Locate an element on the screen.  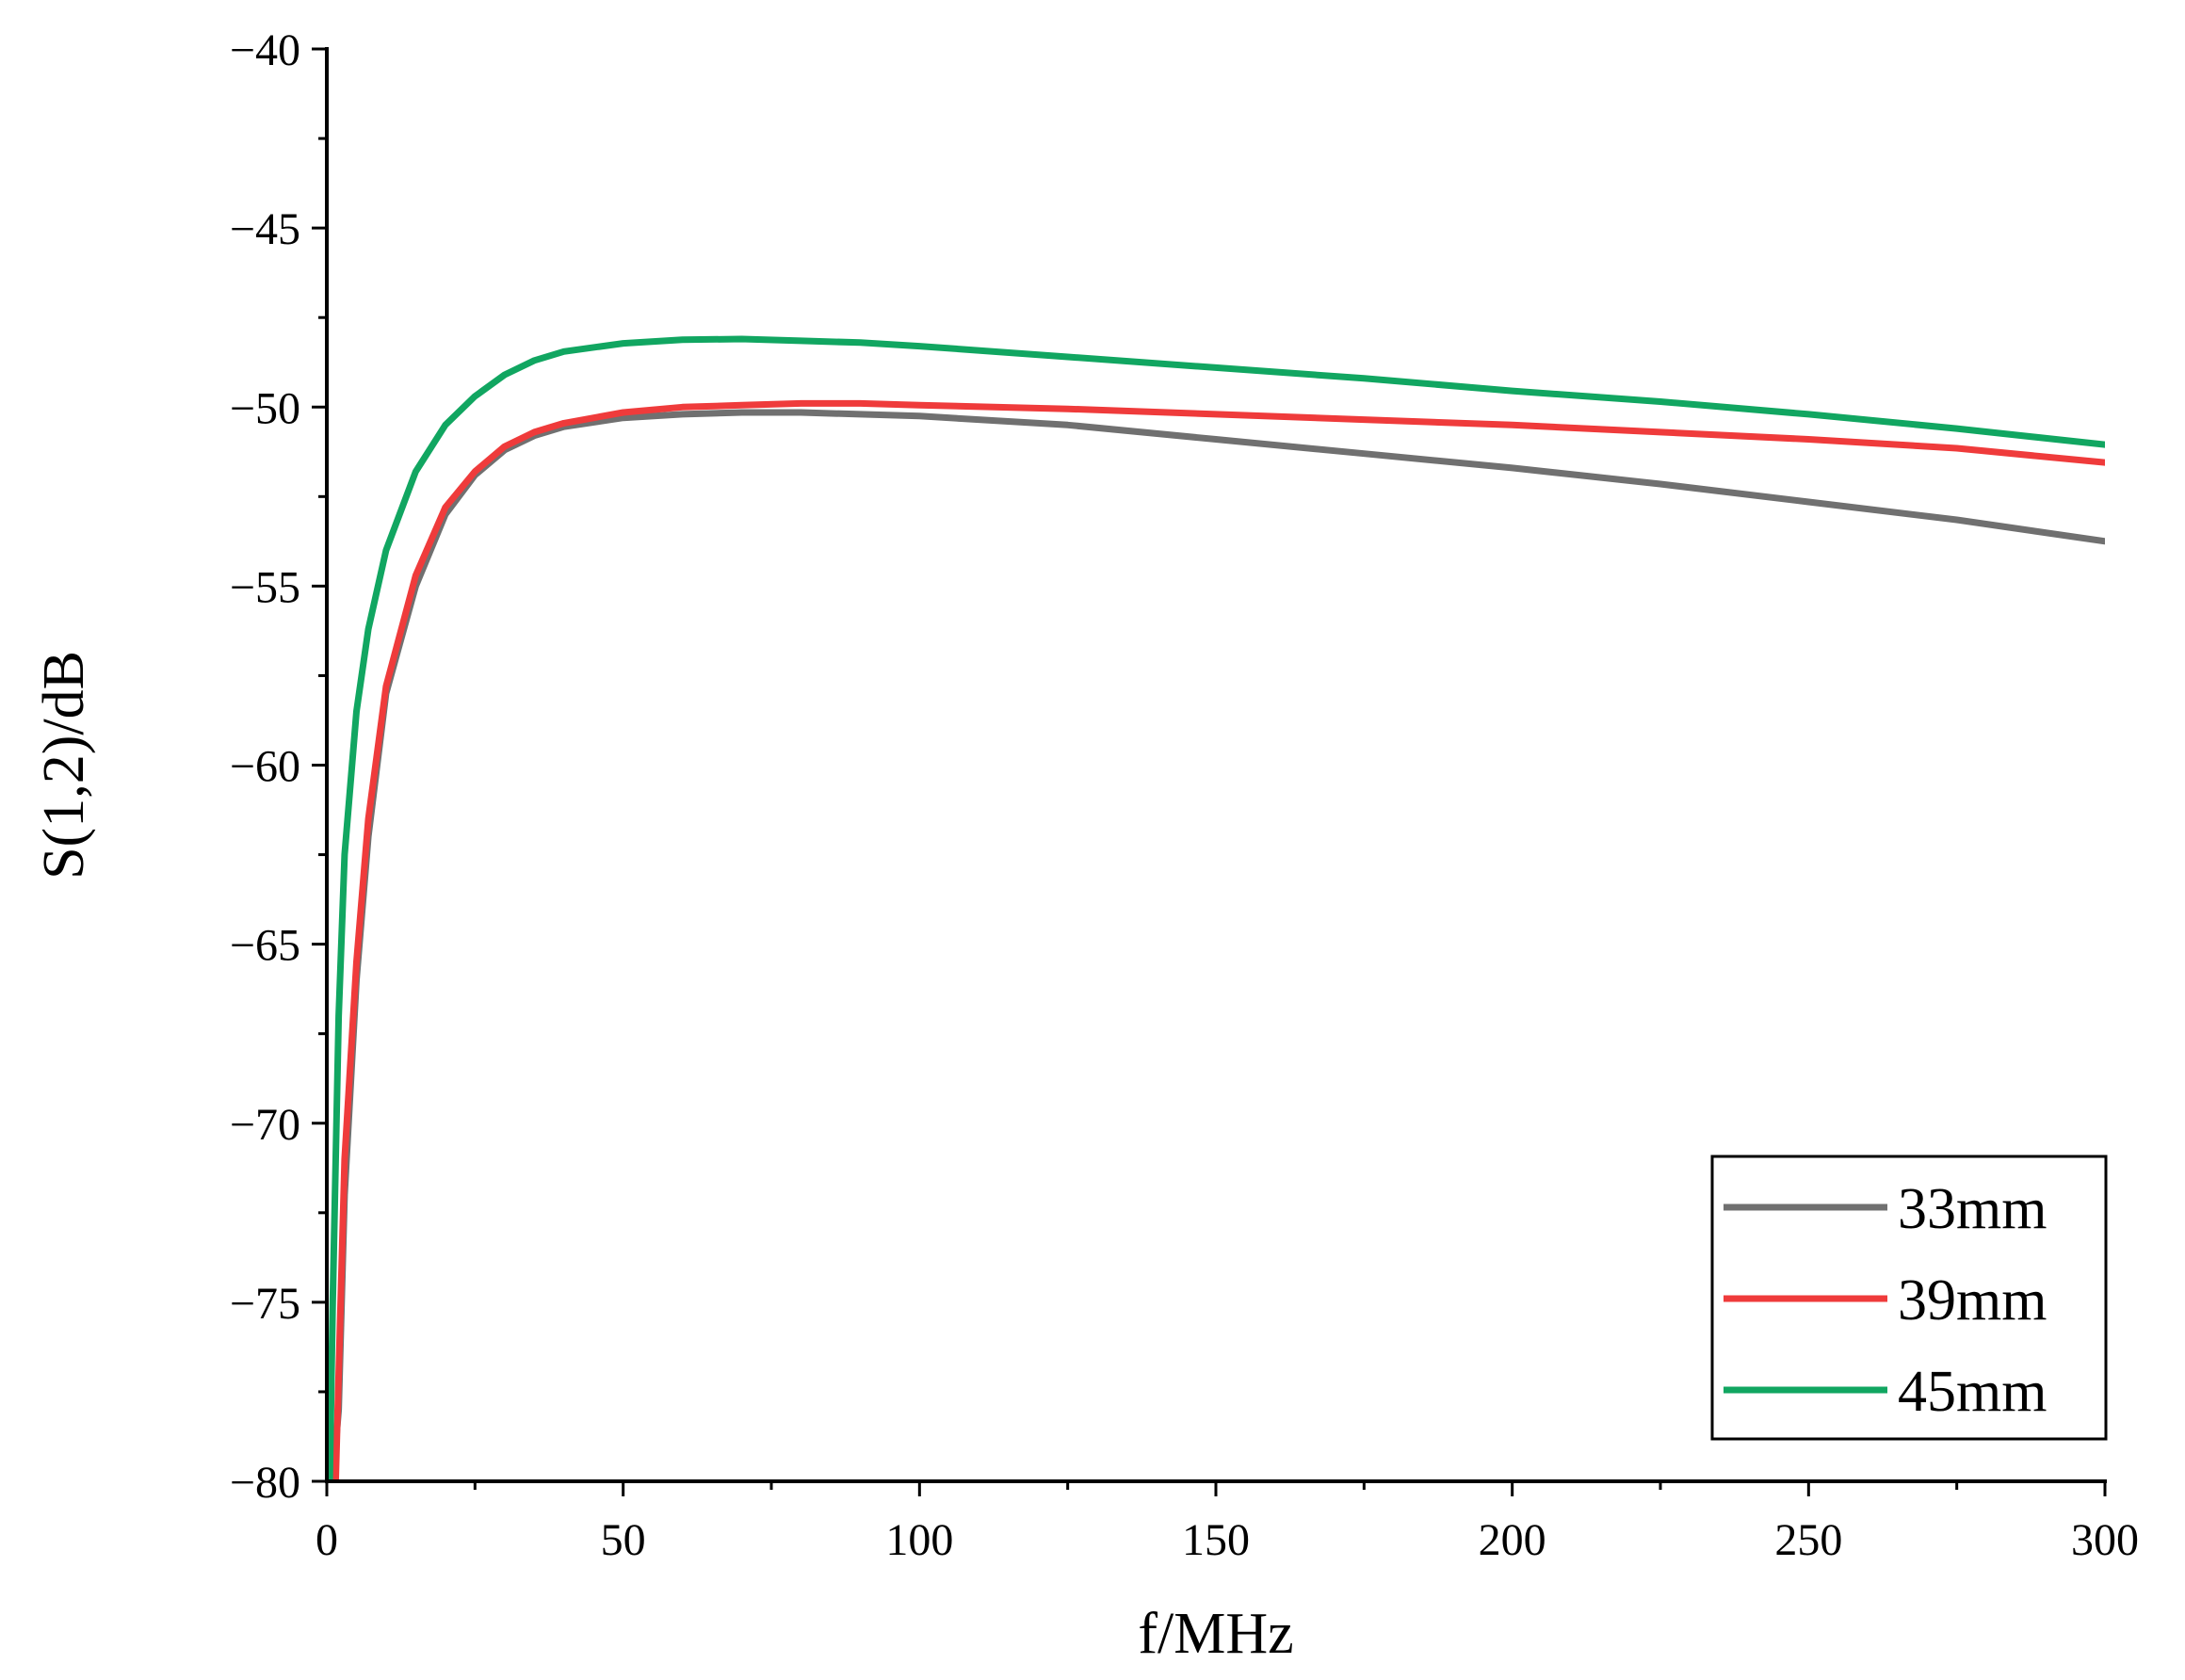
x-tick-label: 150 is located at coordinates (1216, 1540).